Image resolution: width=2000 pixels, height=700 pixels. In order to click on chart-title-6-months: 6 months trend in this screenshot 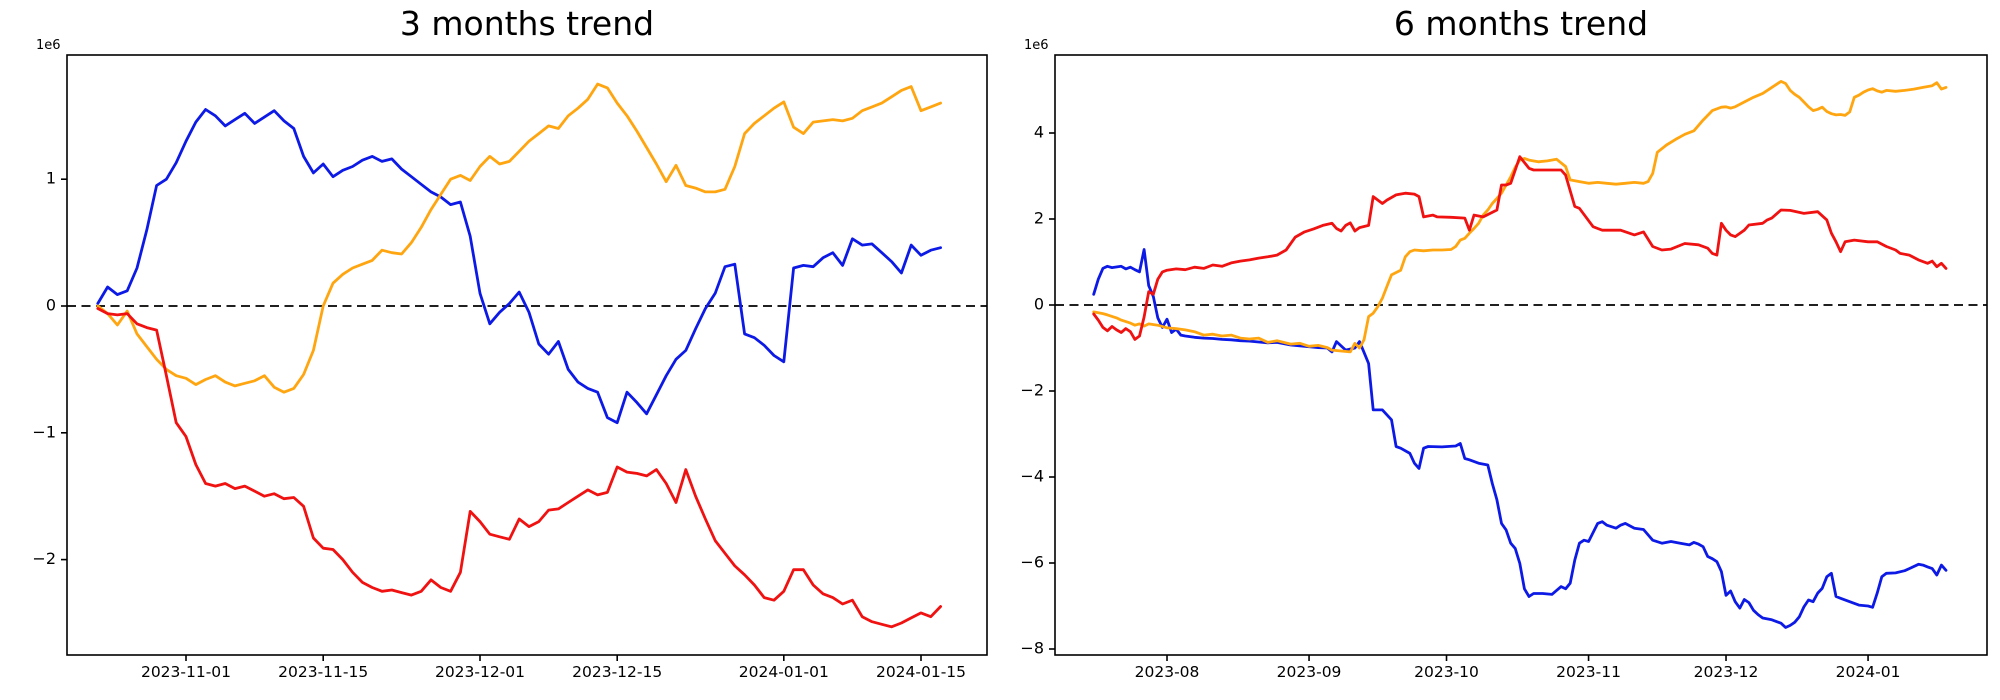, I will do `click(1521, 23)`.